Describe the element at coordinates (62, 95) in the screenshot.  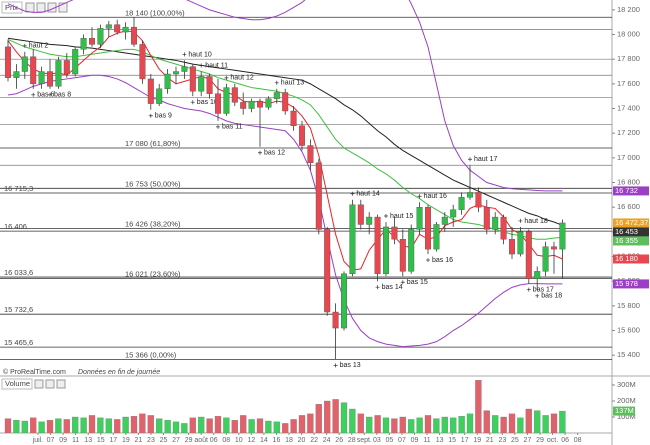
I see `note-label: bas 8` at that location.